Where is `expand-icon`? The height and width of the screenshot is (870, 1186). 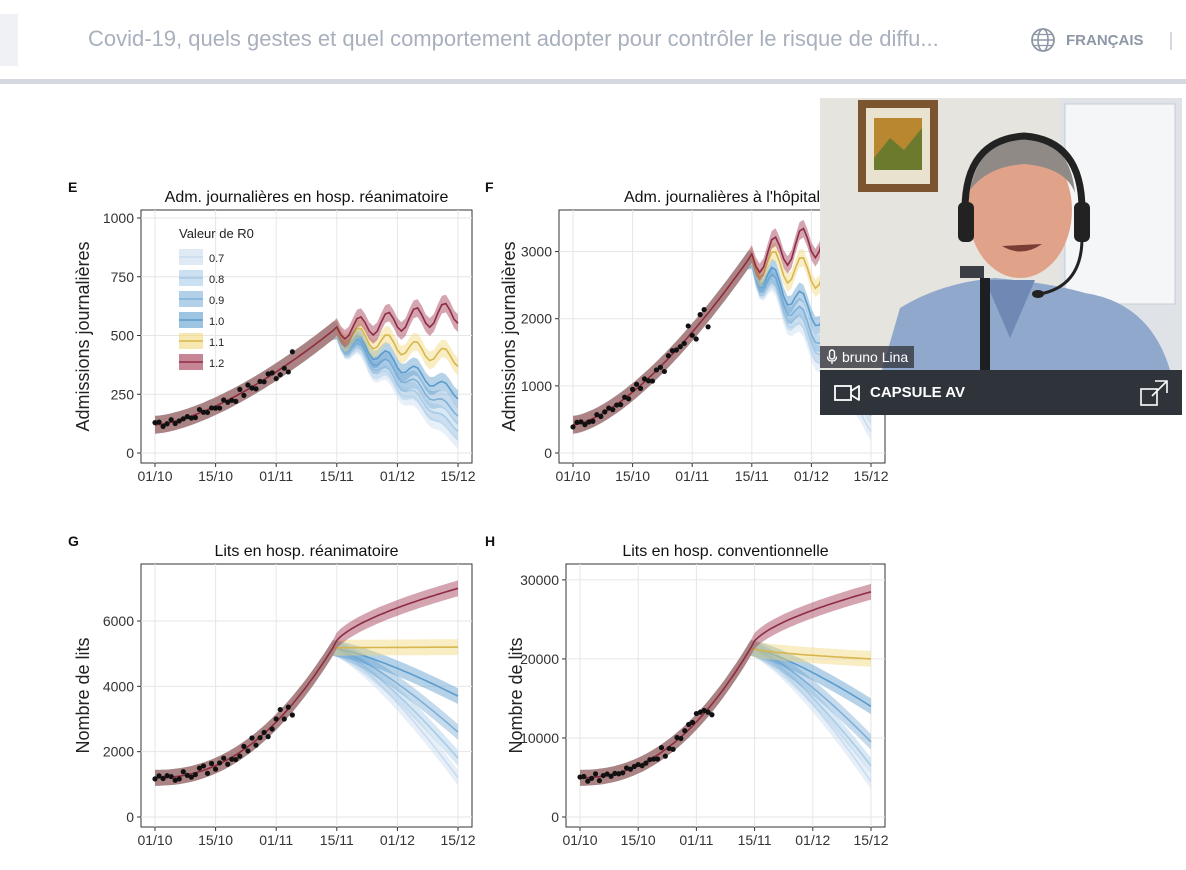 expand-icon is located at coordinates (1154, 393).